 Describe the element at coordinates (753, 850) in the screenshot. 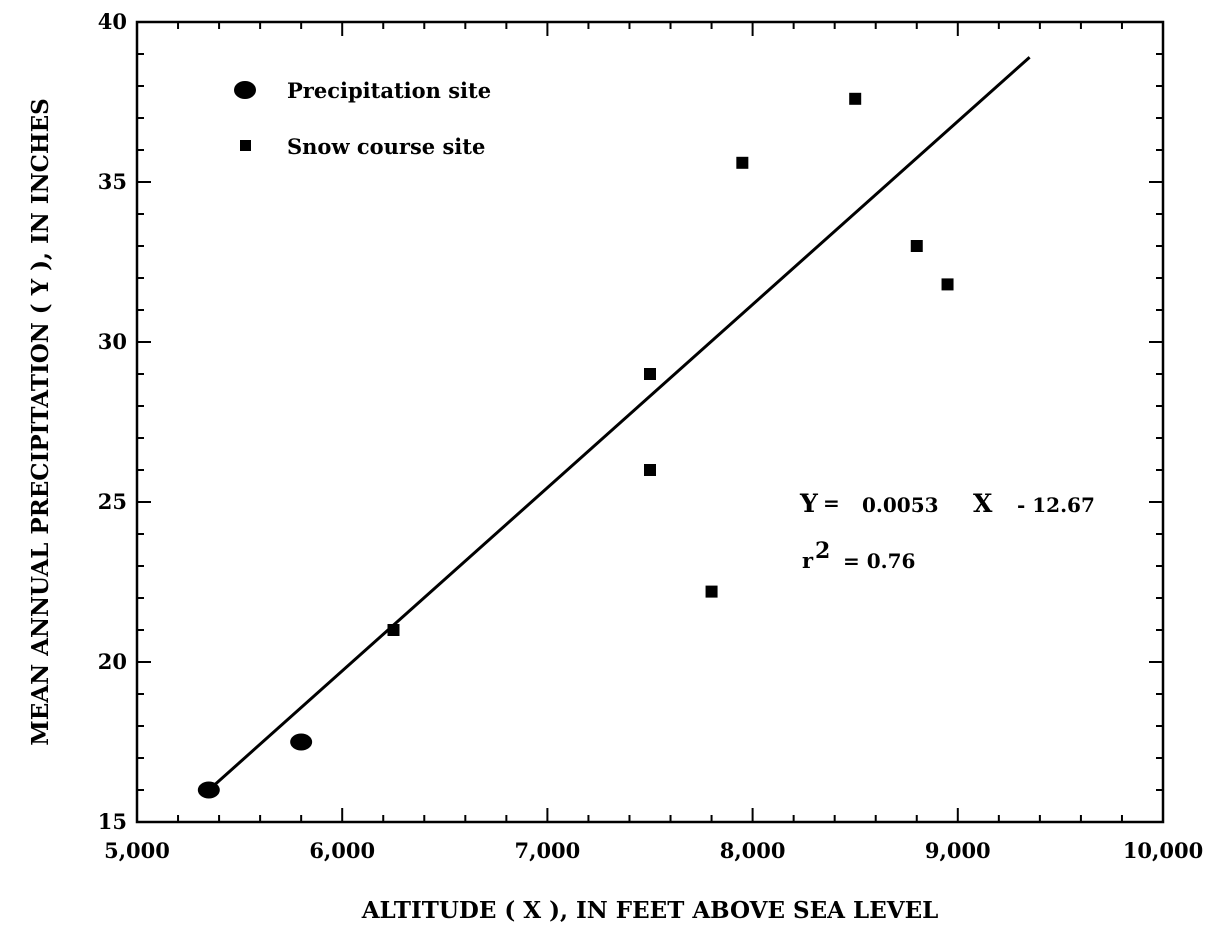

I see `x-tick-label: 8,000` at that location.